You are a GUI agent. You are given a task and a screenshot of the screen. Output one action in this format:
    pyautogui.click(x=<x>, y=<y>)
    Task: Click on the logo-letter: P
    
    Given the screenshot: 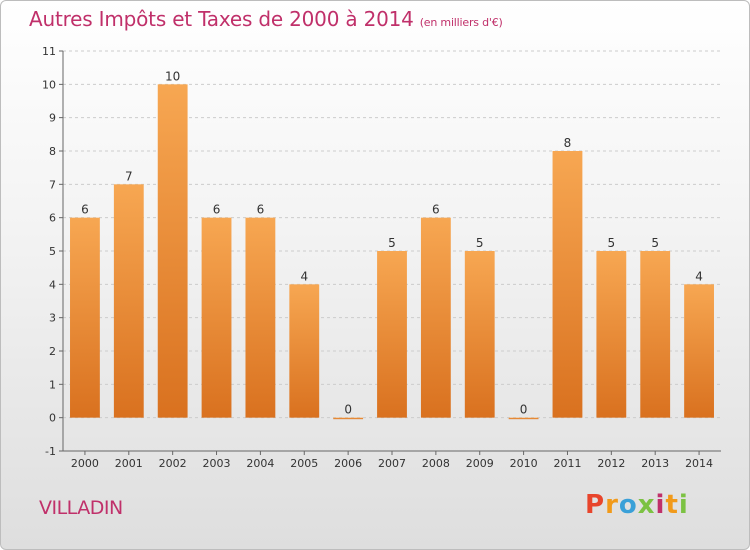 What is the action you would take?
    pyautogui.click(x=595, y=505)
    